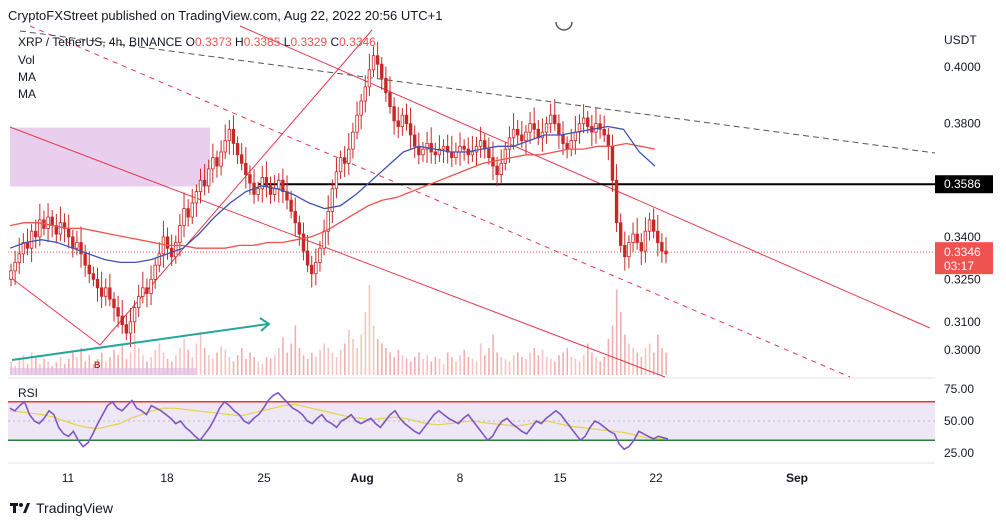 The image size is (1006, 526). I want to click on indicator-ma-2: MA, so click(27, 94).